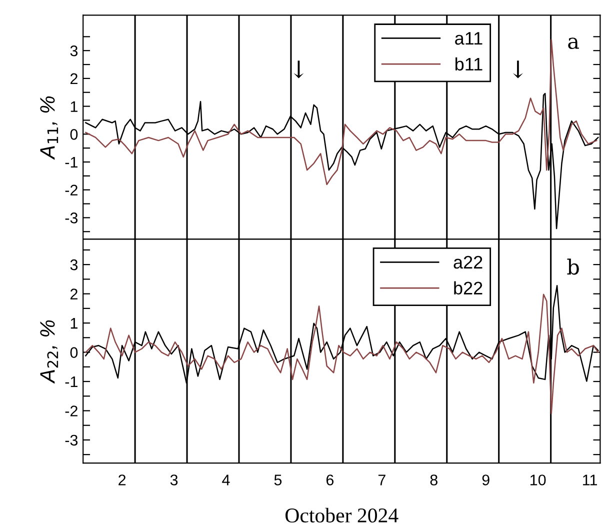 The height and width of the screenshot is (525, 602). I want to click on x-tick-label: 8, so click(434, 480).